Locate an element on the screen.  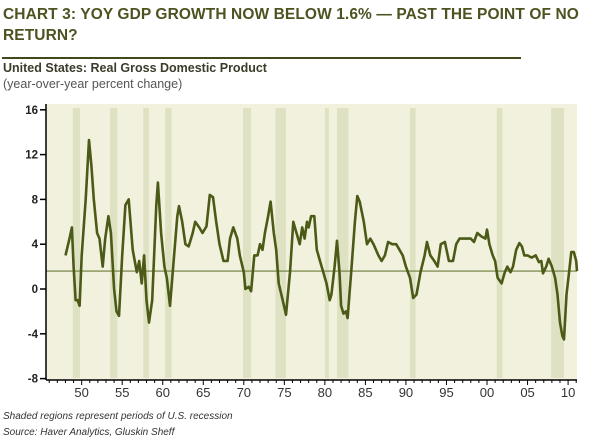
x-tick-label: 00 is located at coordinates (487, 392).